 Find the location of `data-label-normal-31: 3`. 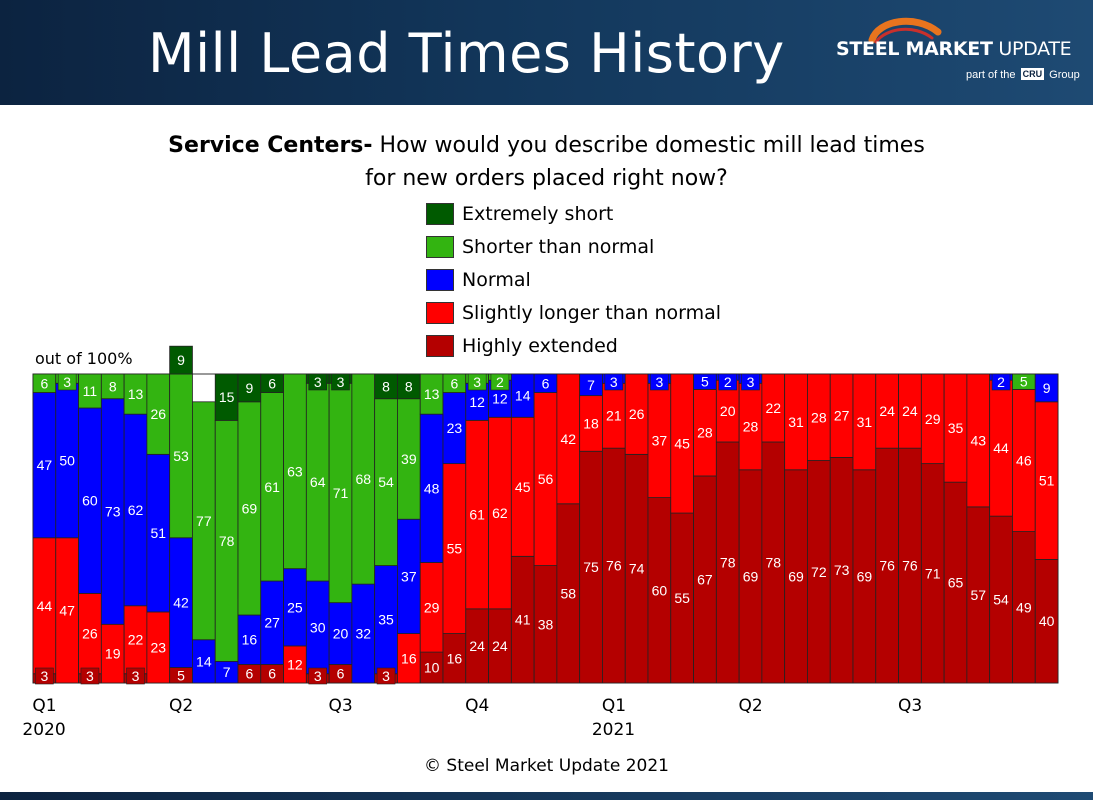

data-label-normal-31: 3 is located at coordinates (751, 382).